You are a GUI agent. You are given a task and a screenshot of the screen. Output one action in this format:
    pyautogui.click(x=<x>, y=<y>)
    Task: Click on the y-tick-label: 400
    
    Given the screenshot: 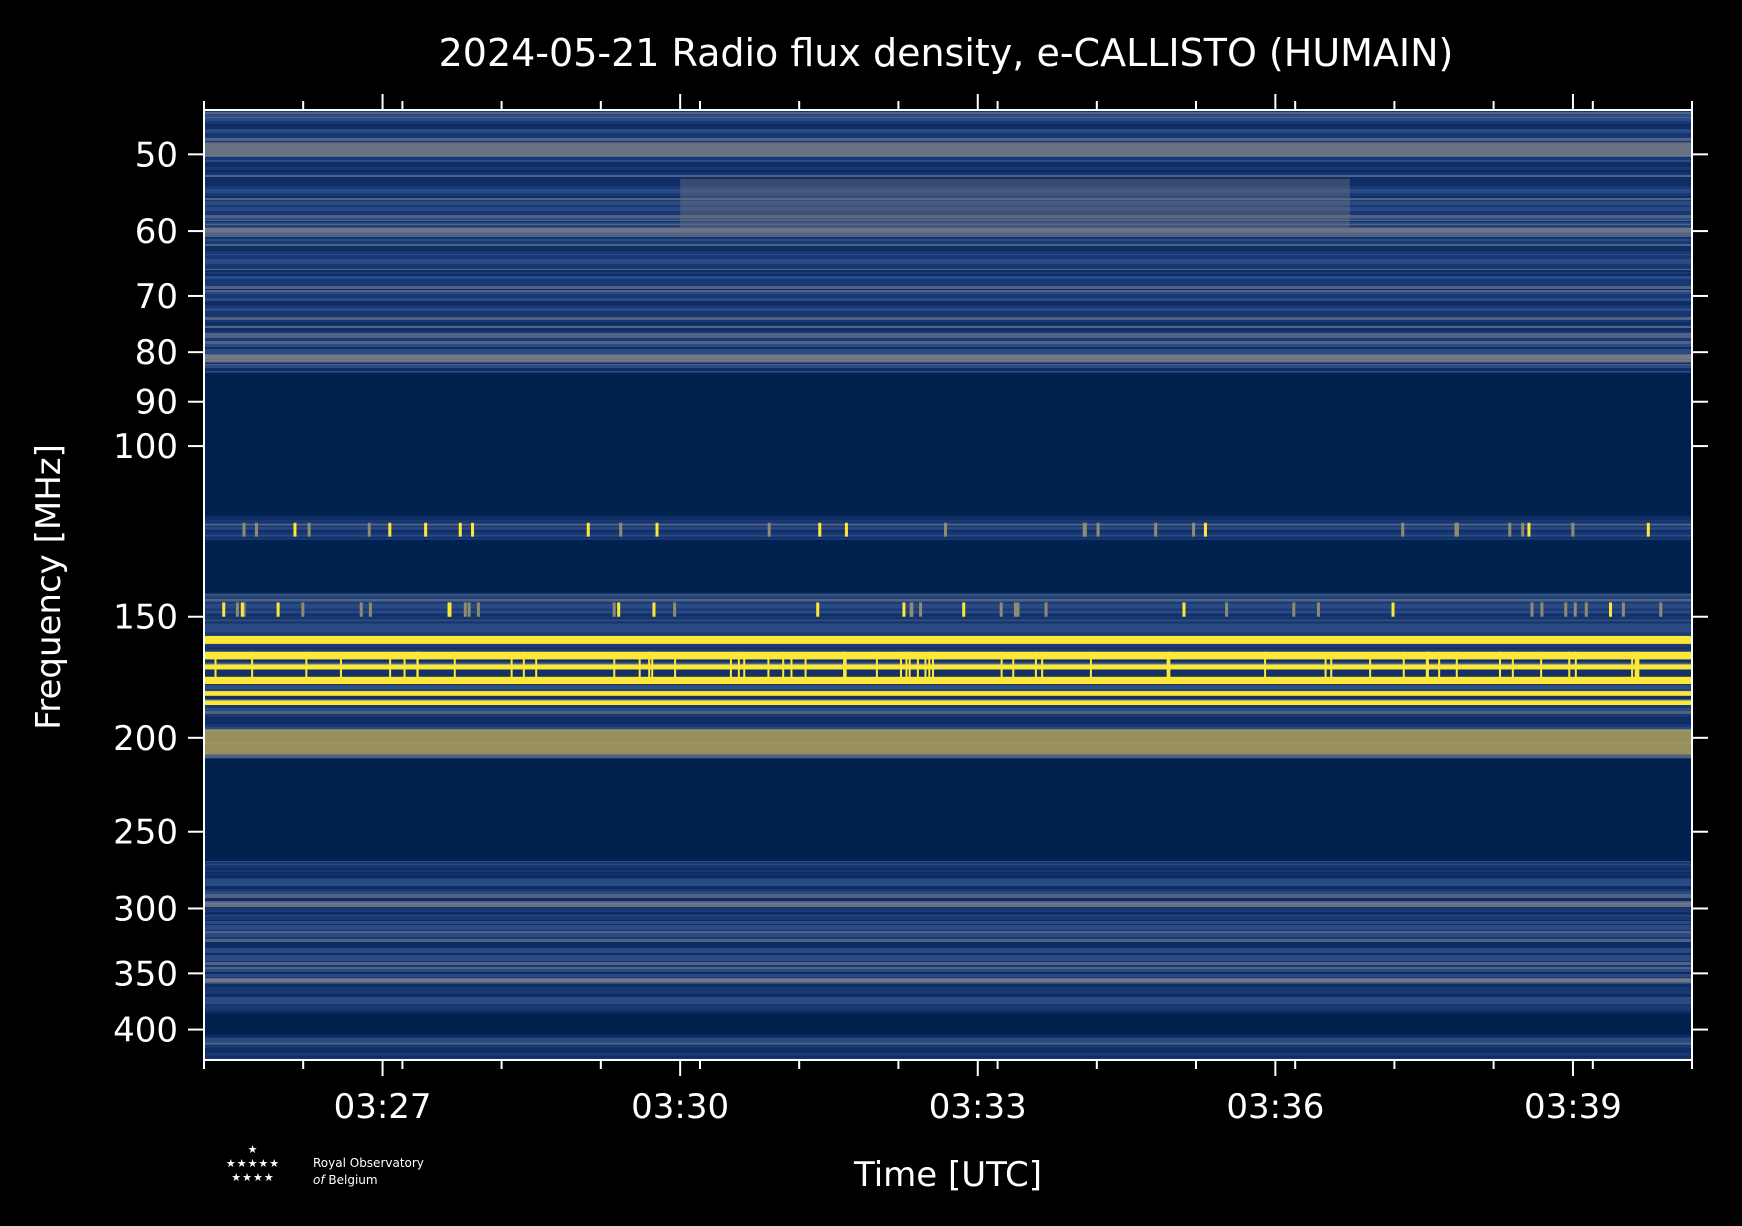 What is the action you would take?
    pyautogui.click(x=145, y=1031)
    